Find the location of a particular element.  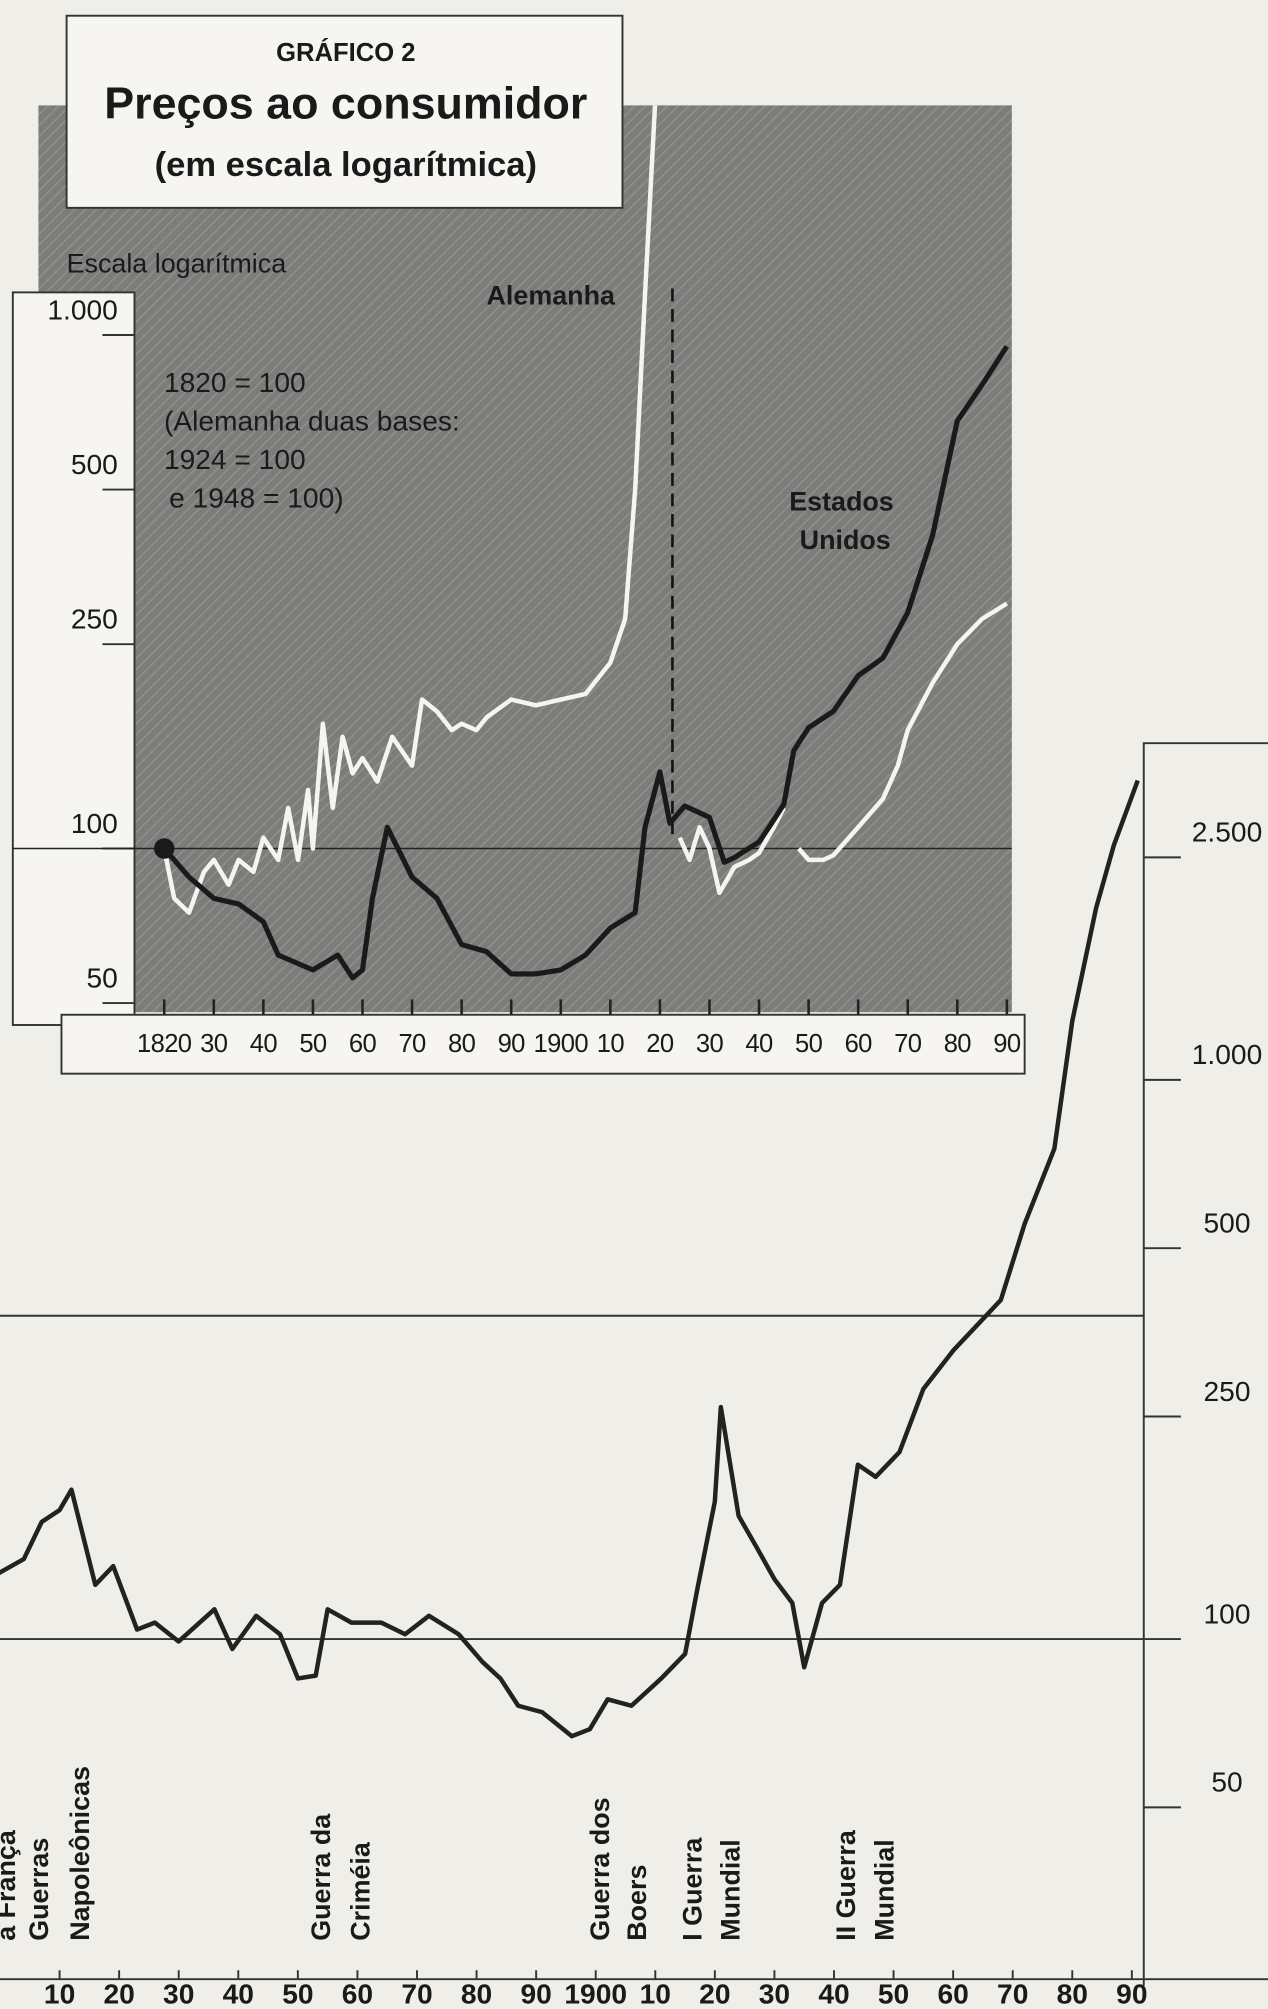

note: 1924 = 100 is located at coordinates (235, 459).